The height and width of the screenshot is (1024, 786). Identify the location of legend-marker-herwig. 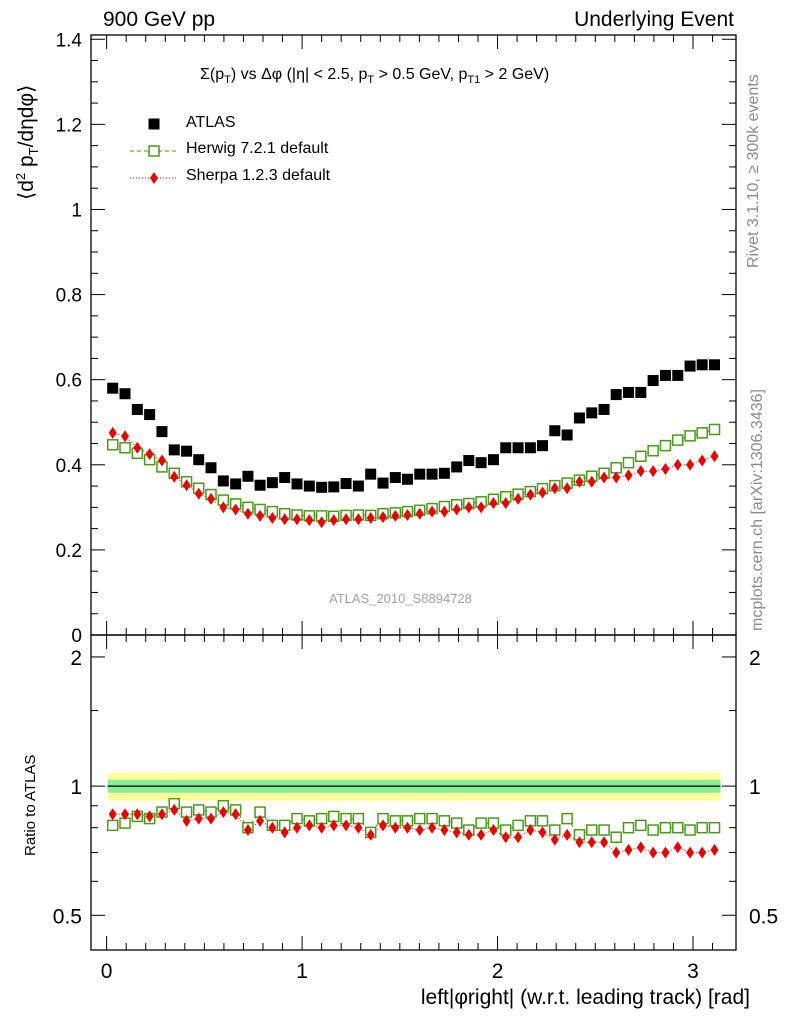
(154, 151).